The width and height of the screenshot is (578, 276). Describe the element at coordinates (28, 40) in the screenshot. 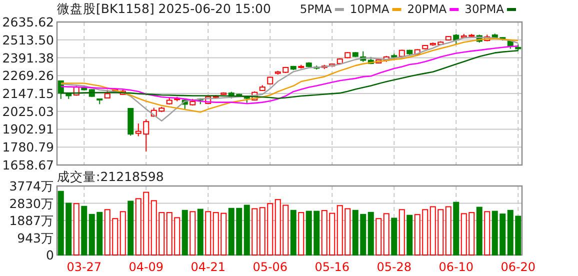

I see `y-tick-label: 2513.50` at that location.